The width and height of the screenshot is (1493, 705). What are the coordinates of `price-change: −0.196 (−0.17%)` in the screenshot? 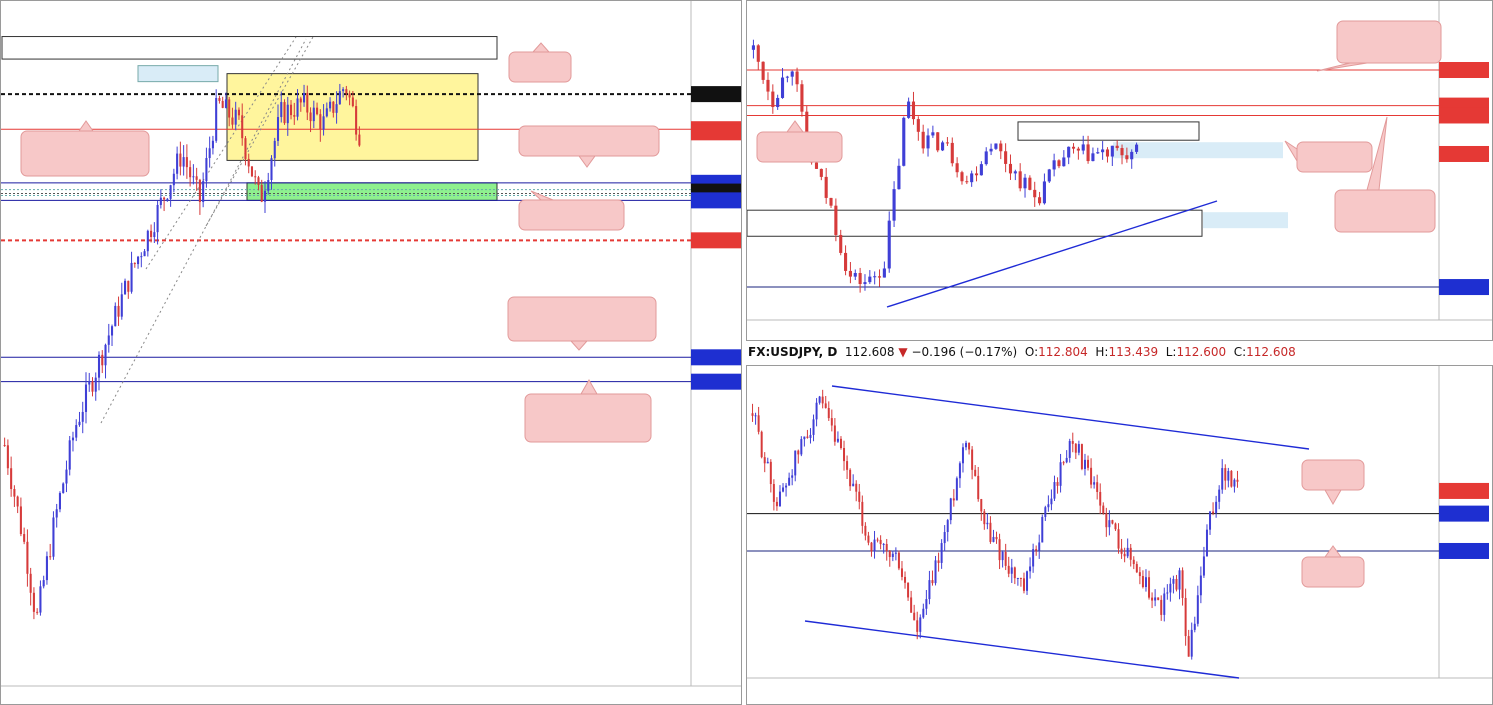 It's located at (964, 352).